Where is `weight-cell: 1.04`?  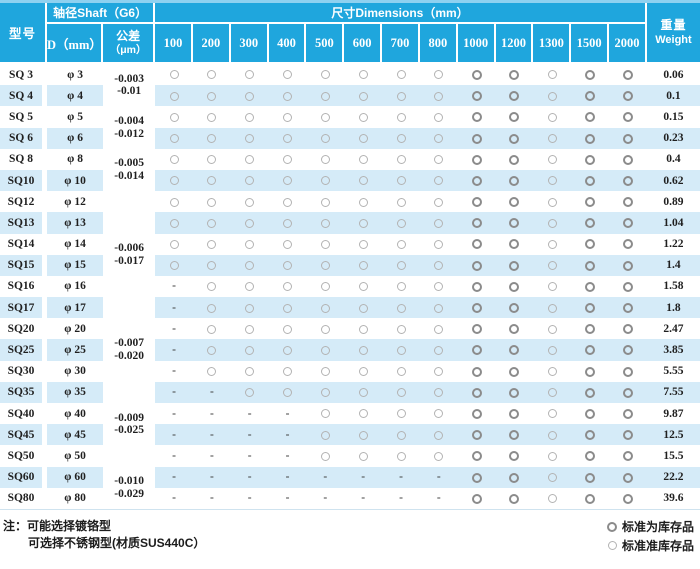 weight-cell: 1.04 is located at coordinates (673, 223).